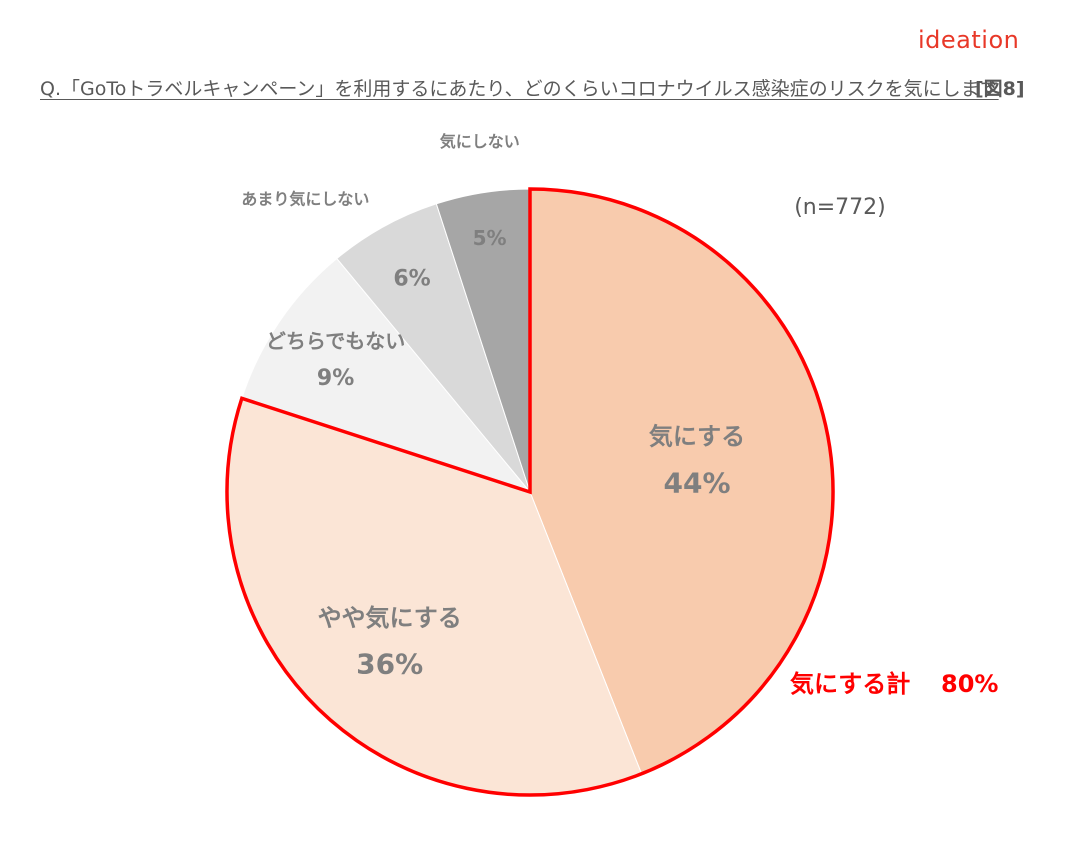 This screenshot has width=1081, height=841. What do you see at coordinates (411, 278) in the screenshot?
I see `slice-value-4: 6%` at bounding box center [411, 278].